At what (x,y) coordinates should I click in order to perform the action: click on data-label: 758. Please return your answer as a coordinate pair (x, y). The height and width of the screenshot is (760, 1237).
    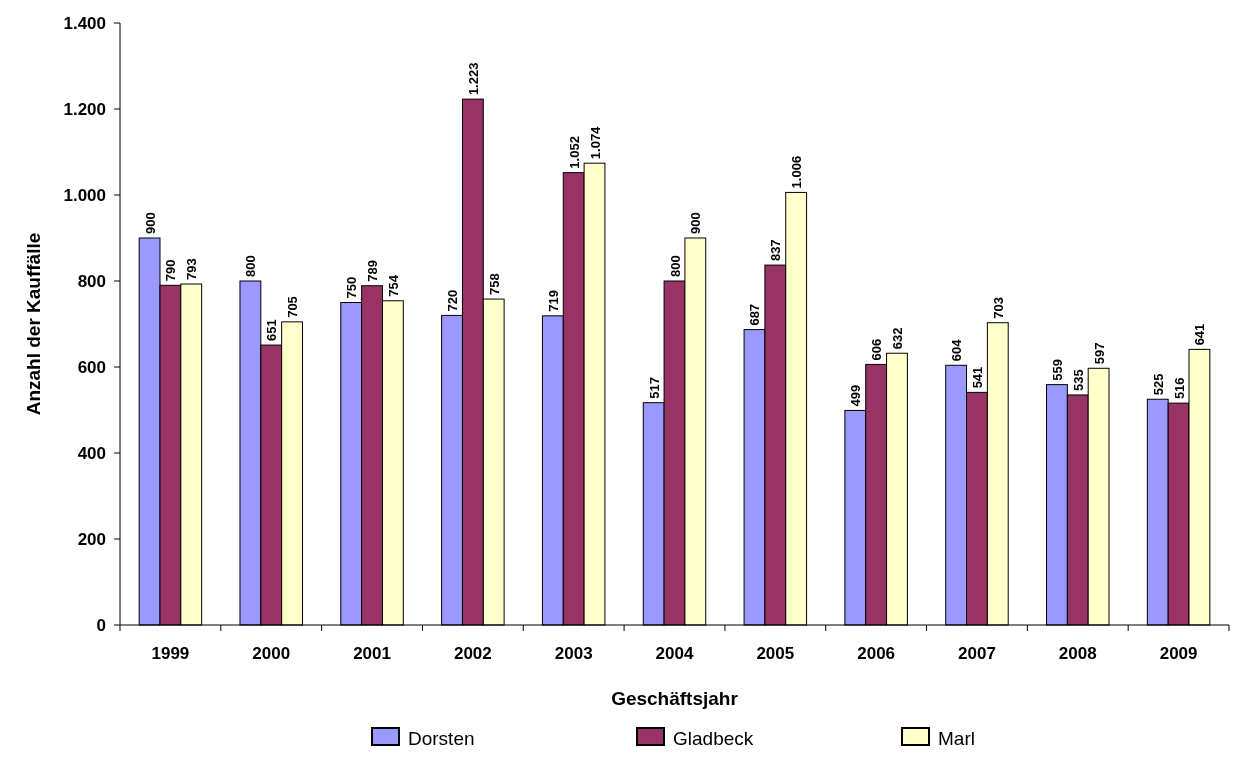
    Looking at the image, I should click on (494, 284).